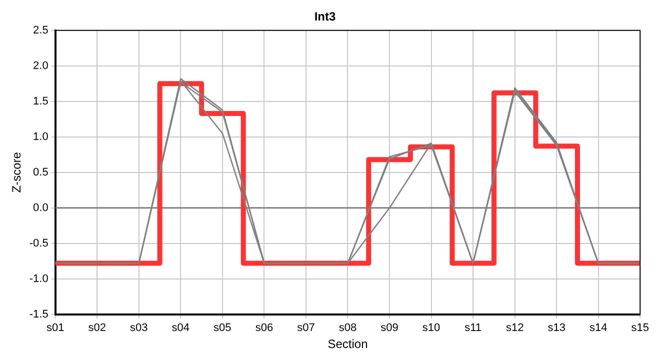  Describe the element at coordinates (97, 328) in the screenshot. I see `x-tick-label: s02` at that location.